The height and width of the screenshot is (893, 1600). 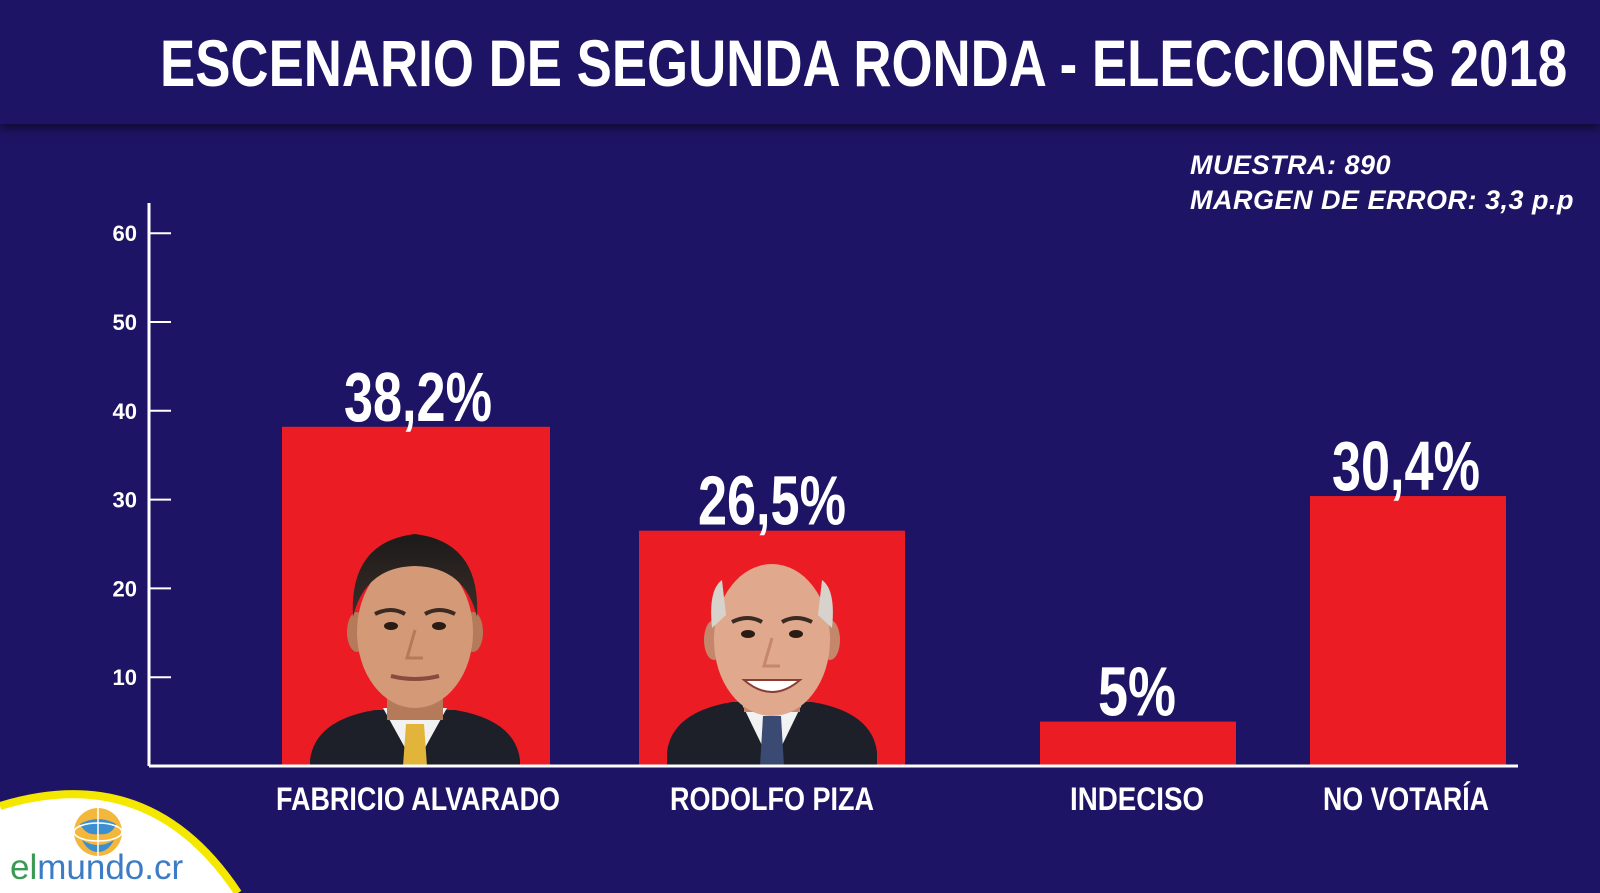 I want to click on portrait-fabricio-alvarado, so click(x=415, y=650).